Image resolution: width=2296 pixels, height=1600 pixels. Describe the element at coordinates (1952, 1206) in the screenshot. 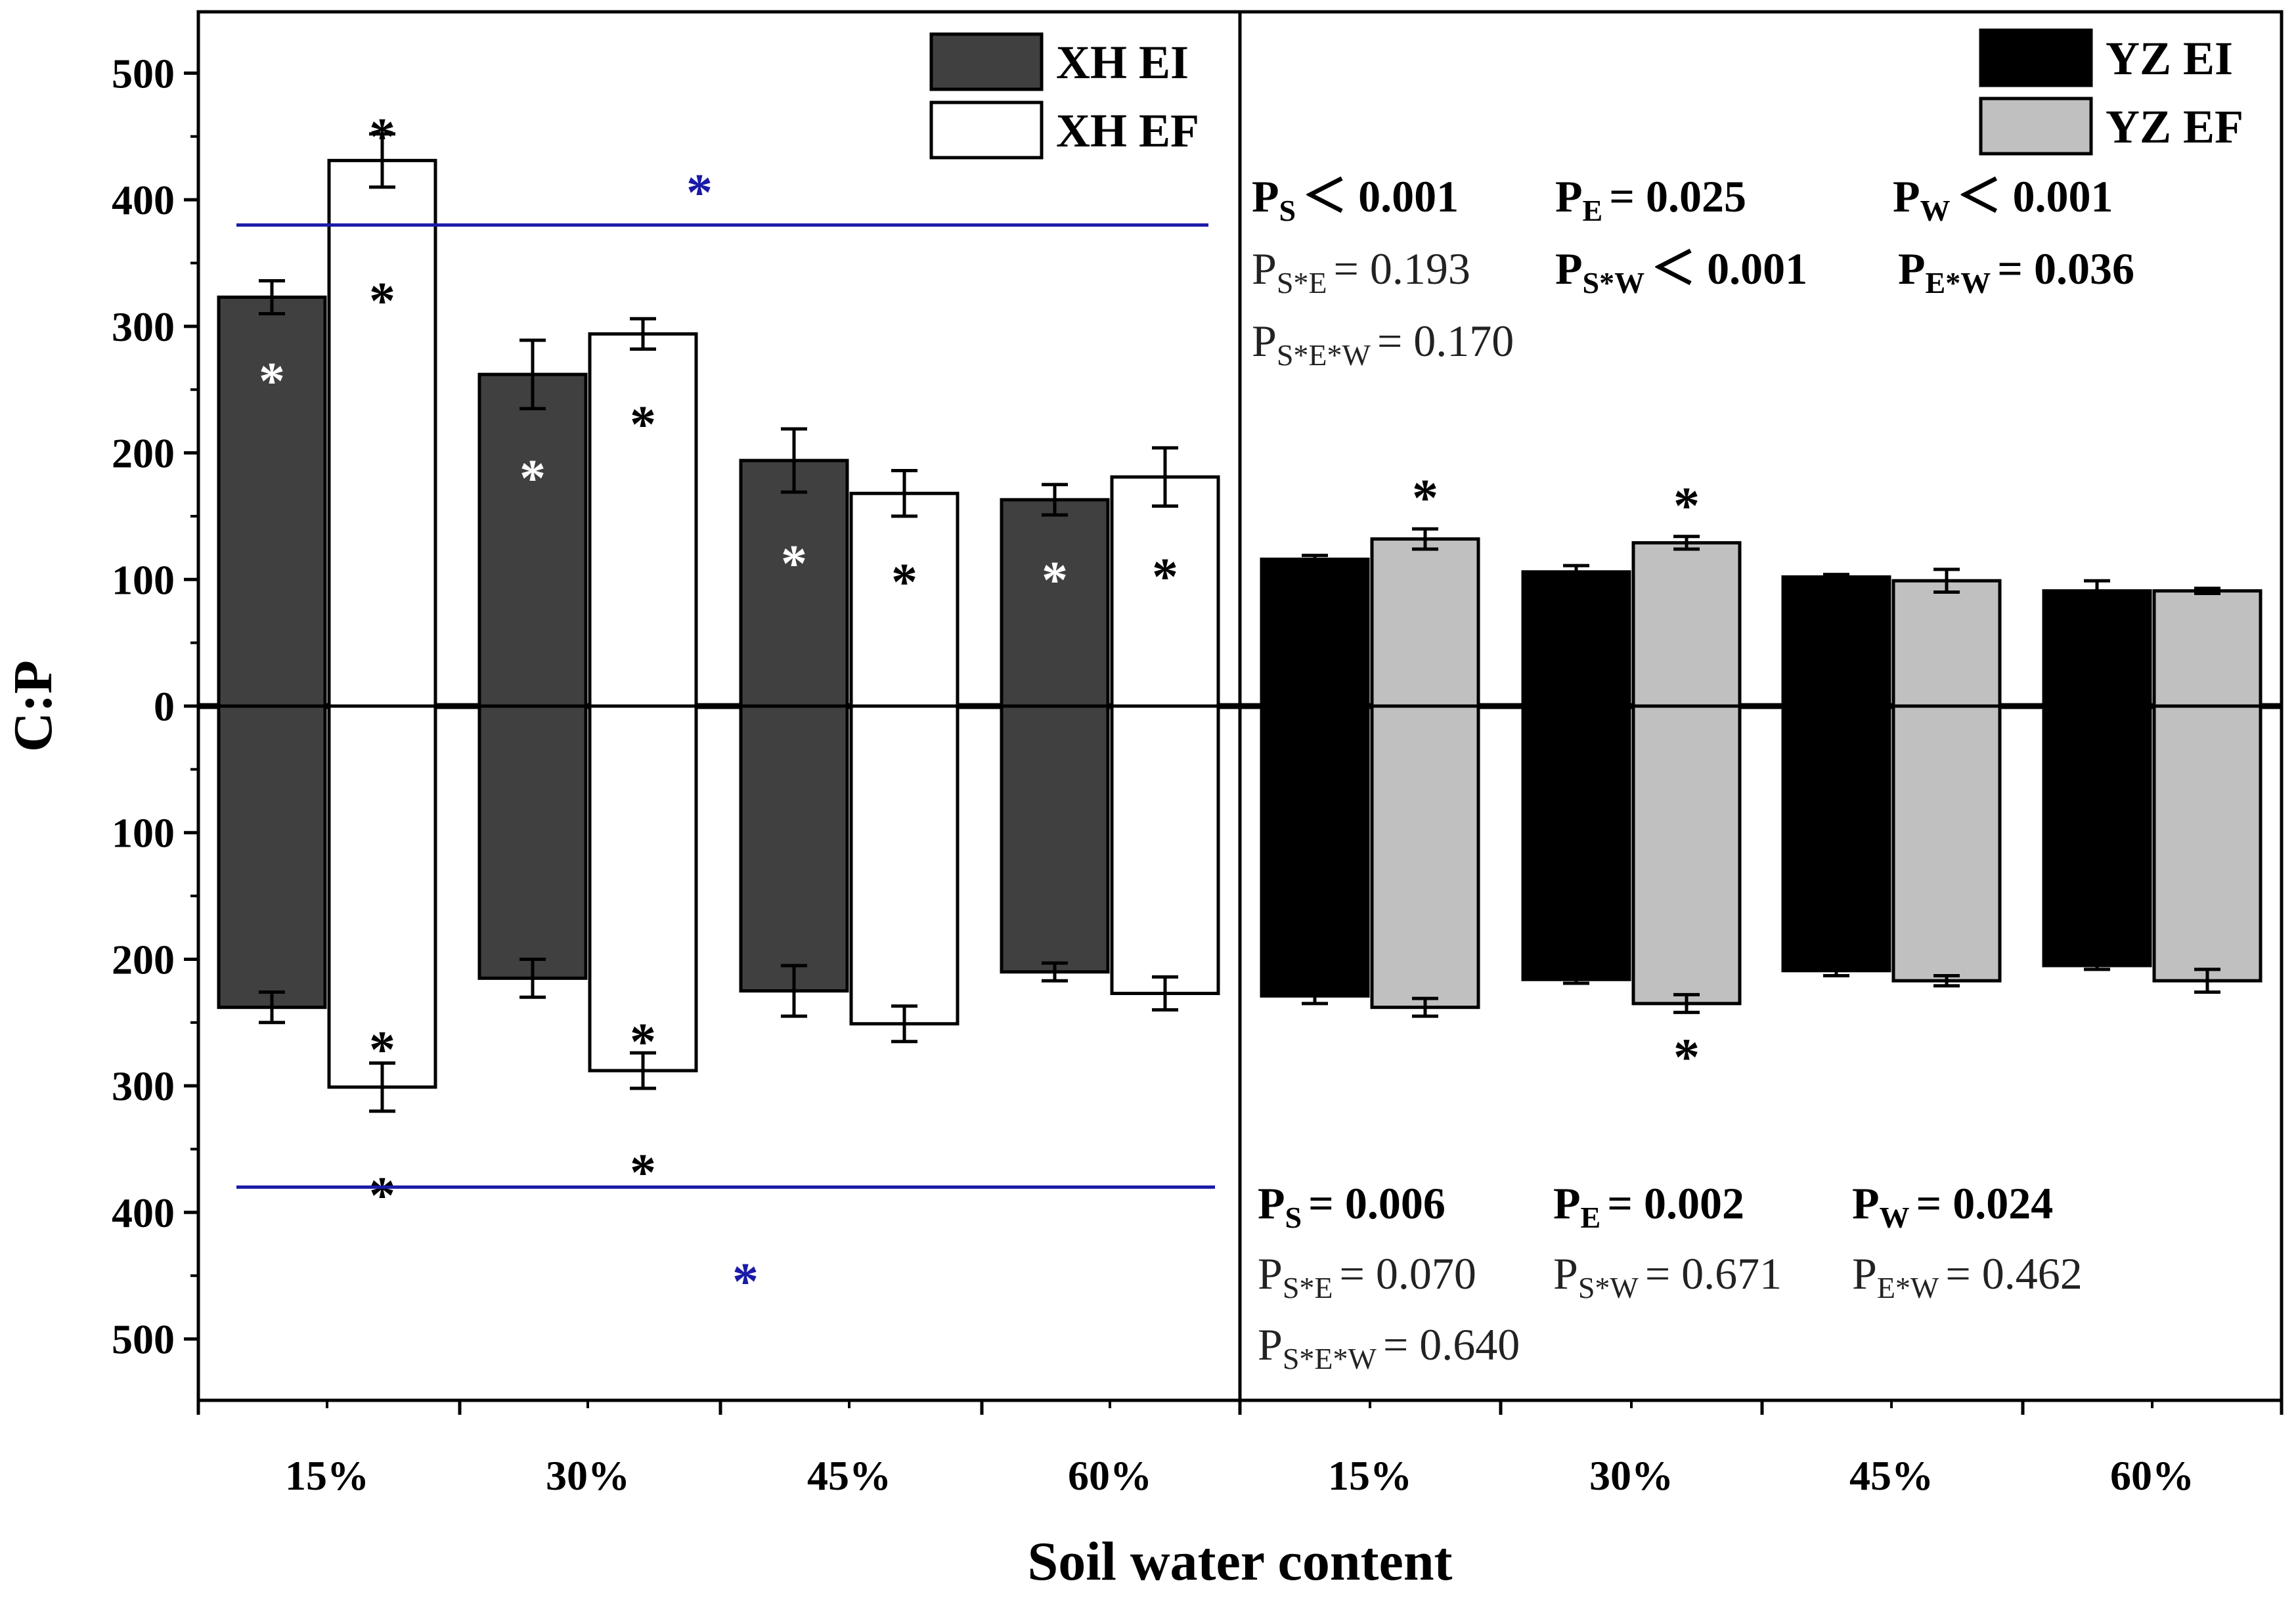

I see `stat-lower-row1: PW = 0.024` at that location.